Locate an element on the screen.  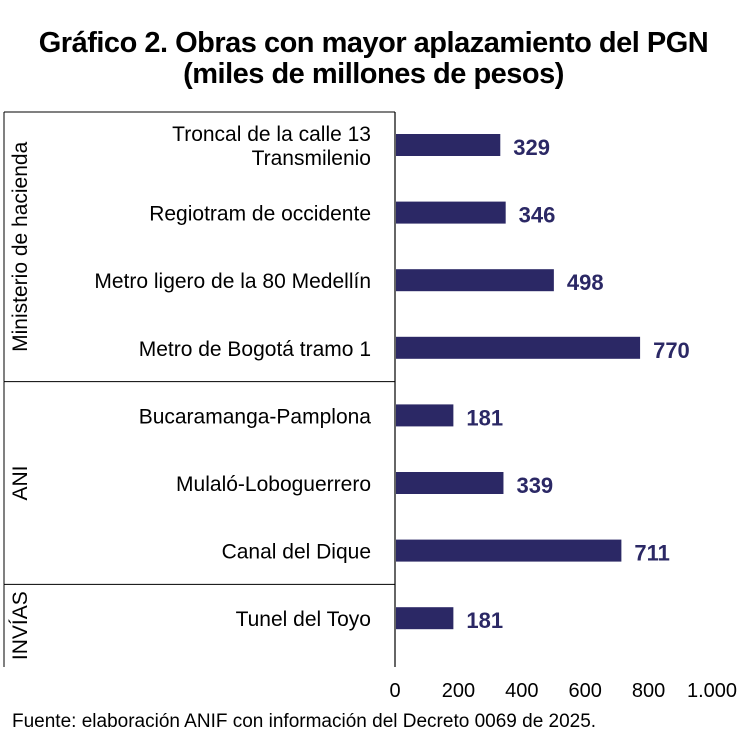
x-tick-label: 400 is located at coordinates (521, 691).